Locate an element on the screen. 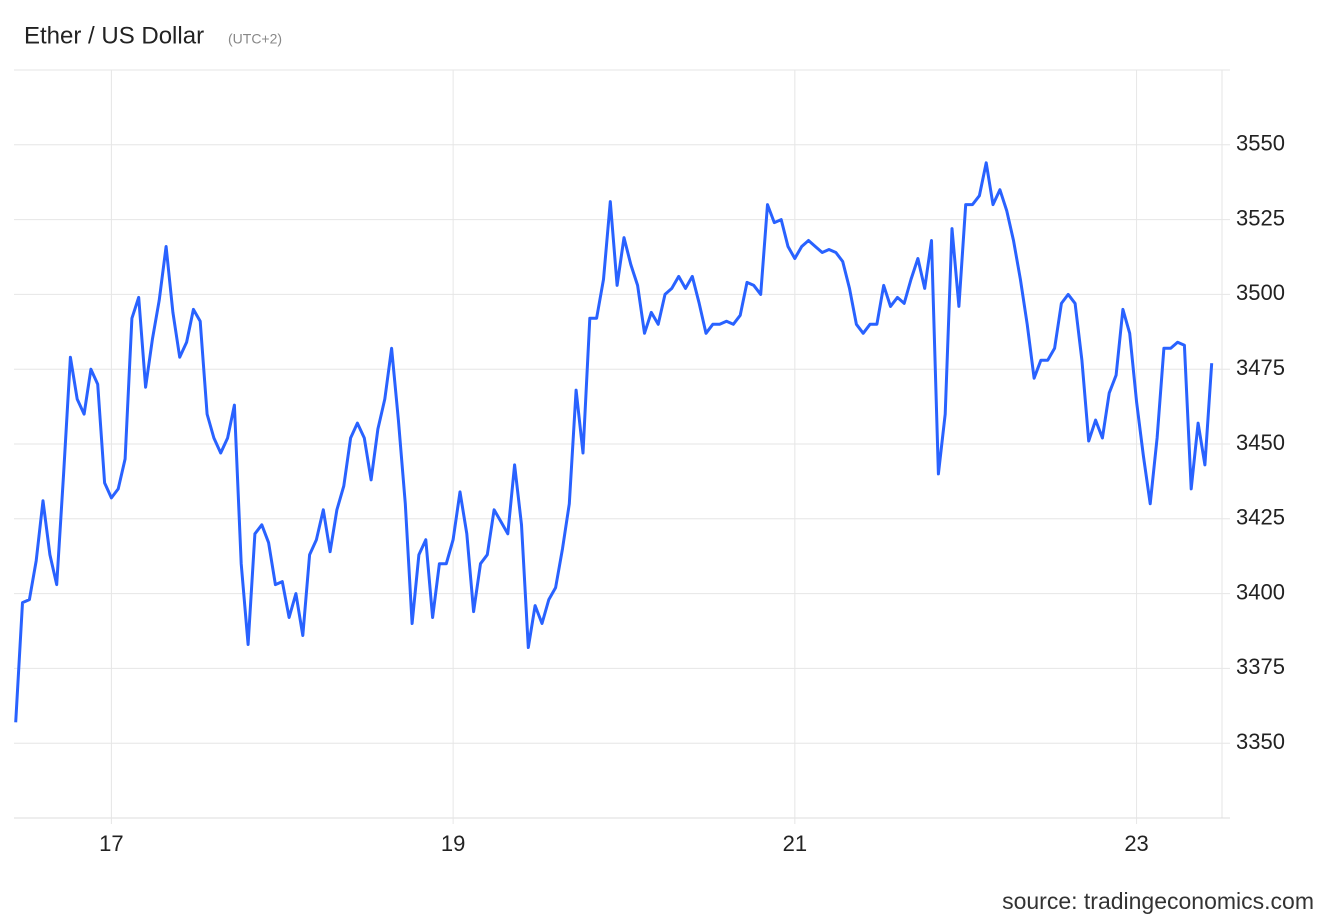  x-tick-label: 21 is located at coordinates (795, 843).